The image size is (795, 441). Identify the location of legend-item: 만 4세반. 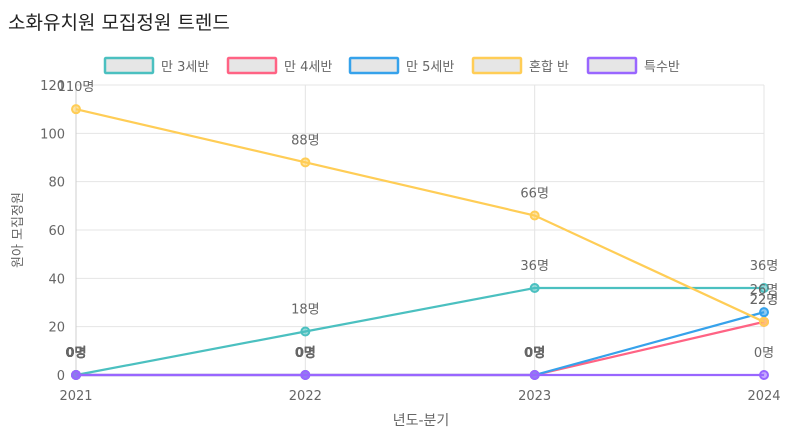
(279, 65).